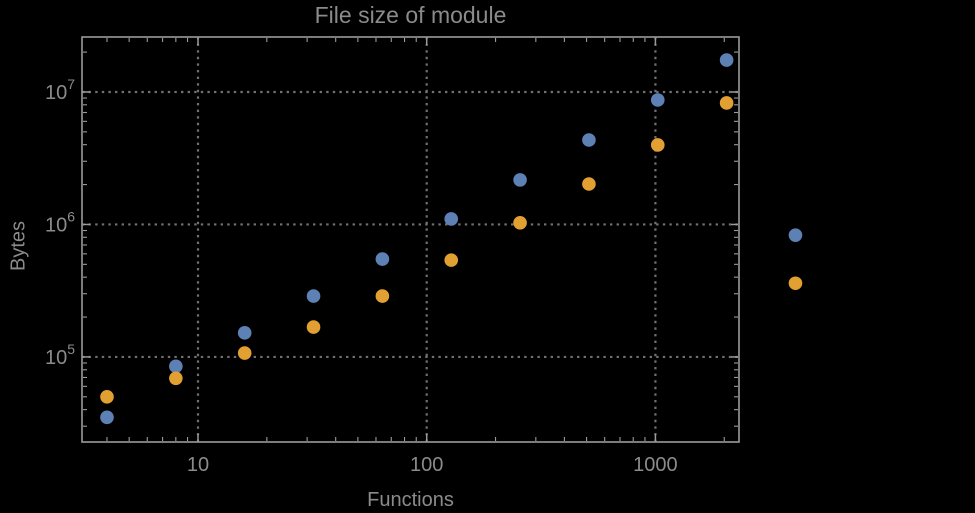 Image resolution: width=975 pixels, height=513 pixels. Describe the element at coordinates (60, 355) in the screenshot. I see `y-tick-label: 10⁵` at that location.